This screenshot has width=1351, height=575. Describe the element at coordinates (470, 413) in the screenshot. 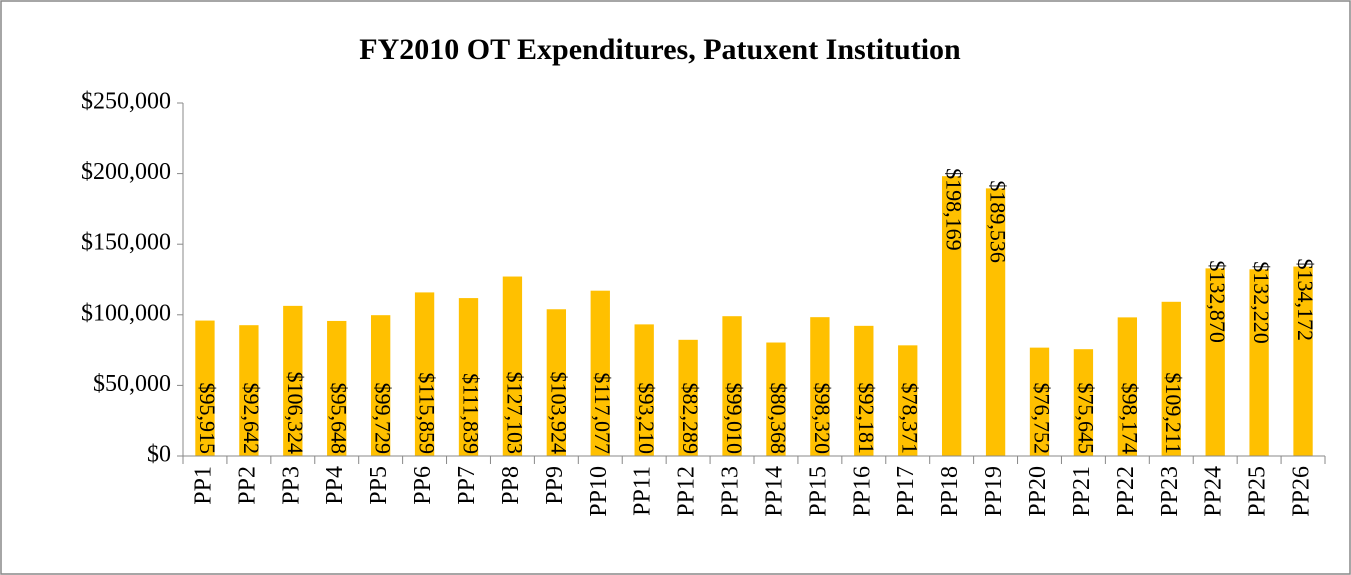

I see `value-label: $111,839` at that location.